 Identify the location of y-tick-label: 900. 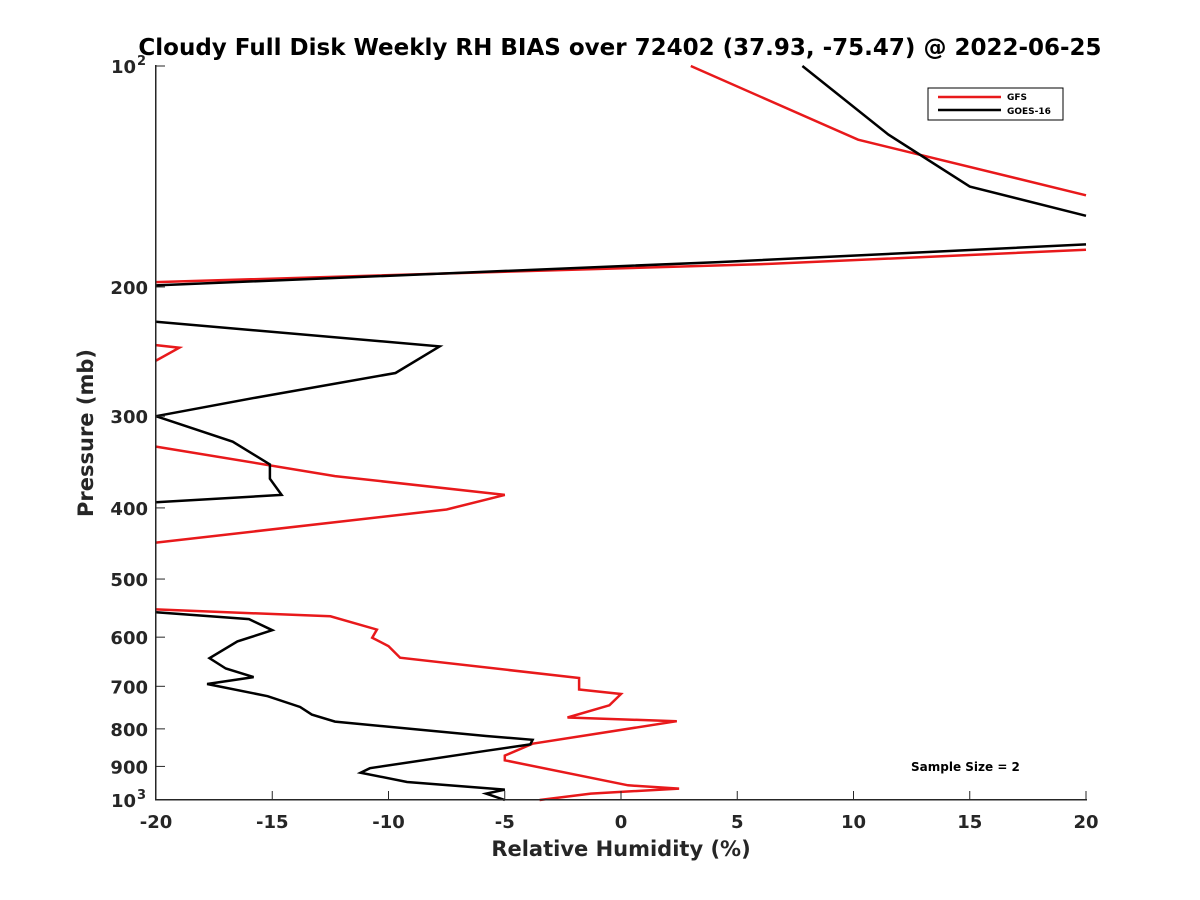
(129, 767).